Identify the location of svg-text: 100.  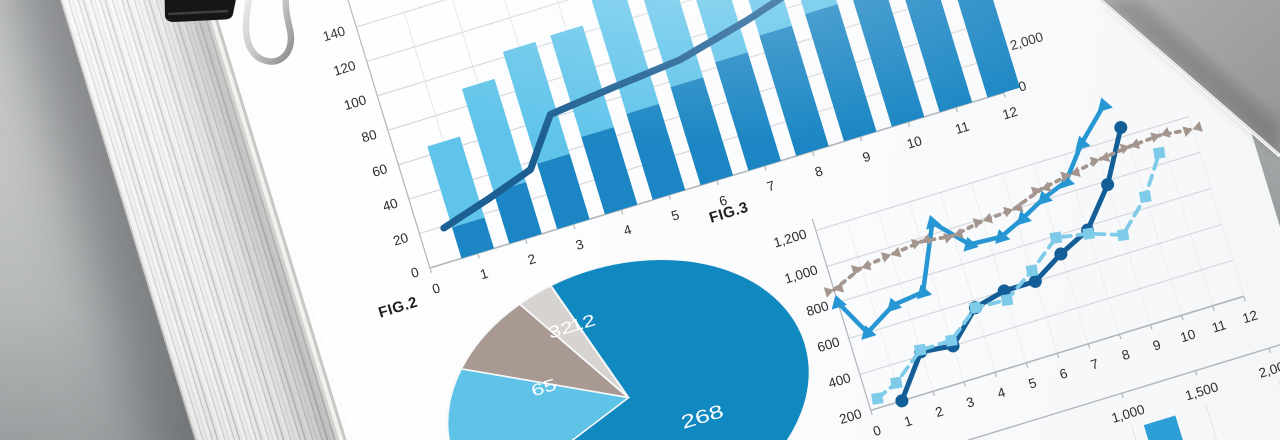
(355, 102).